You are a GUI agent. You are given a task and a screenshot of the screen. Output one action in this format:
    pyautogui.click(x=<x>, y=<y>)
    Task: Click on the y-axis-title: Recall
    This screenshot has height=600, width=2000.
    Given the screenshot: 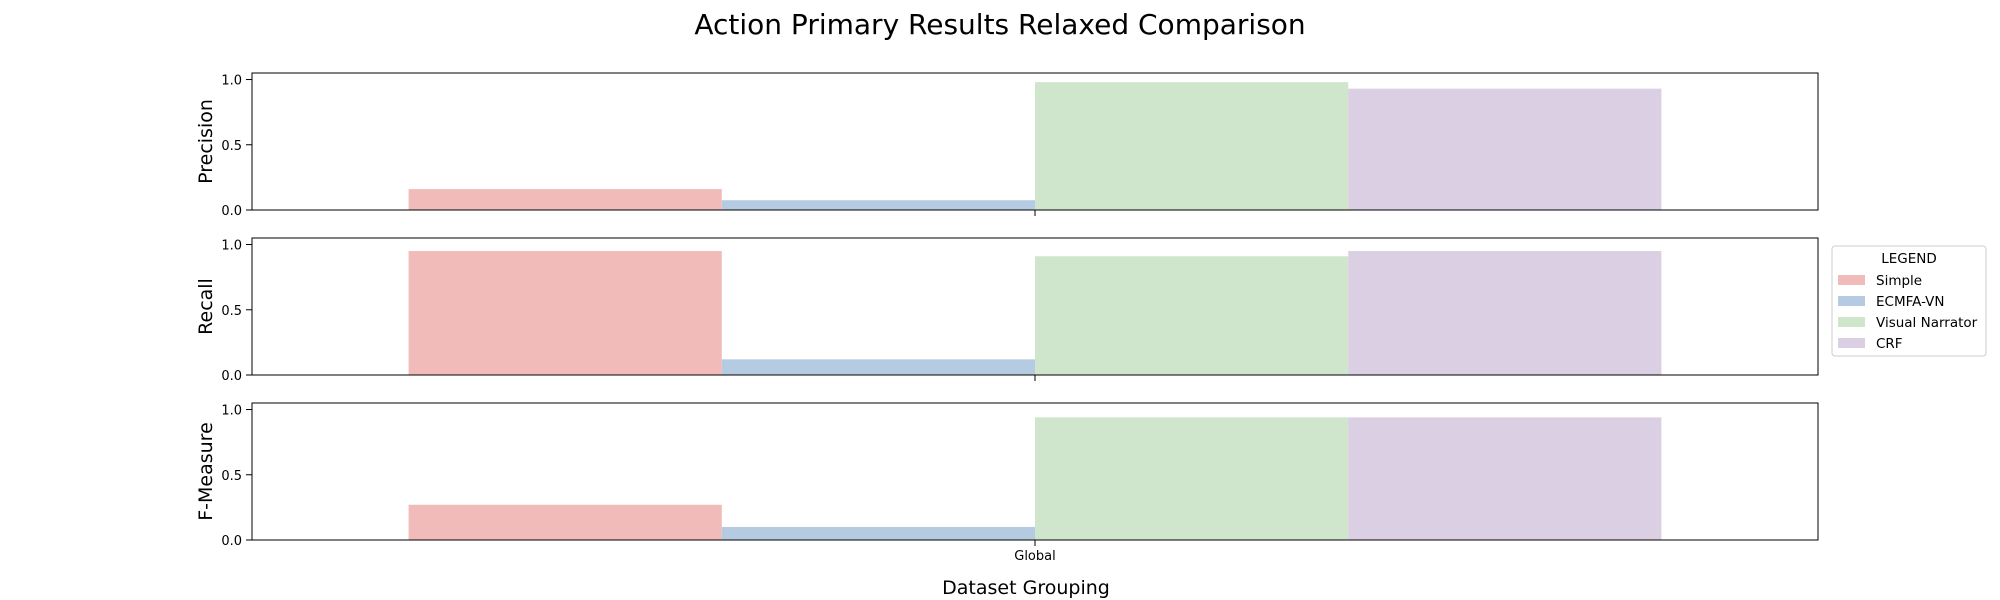 What is the action you would take?
    pyautogui.click(x=206, y=306)
    